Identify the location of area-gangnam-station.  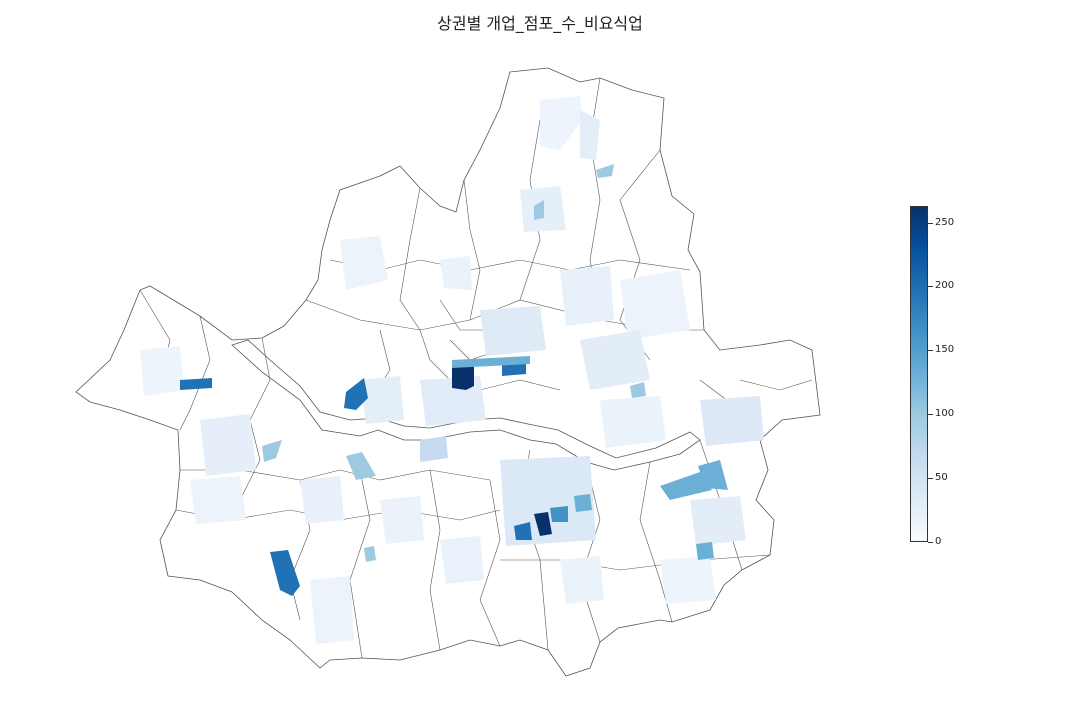
(543, 524).